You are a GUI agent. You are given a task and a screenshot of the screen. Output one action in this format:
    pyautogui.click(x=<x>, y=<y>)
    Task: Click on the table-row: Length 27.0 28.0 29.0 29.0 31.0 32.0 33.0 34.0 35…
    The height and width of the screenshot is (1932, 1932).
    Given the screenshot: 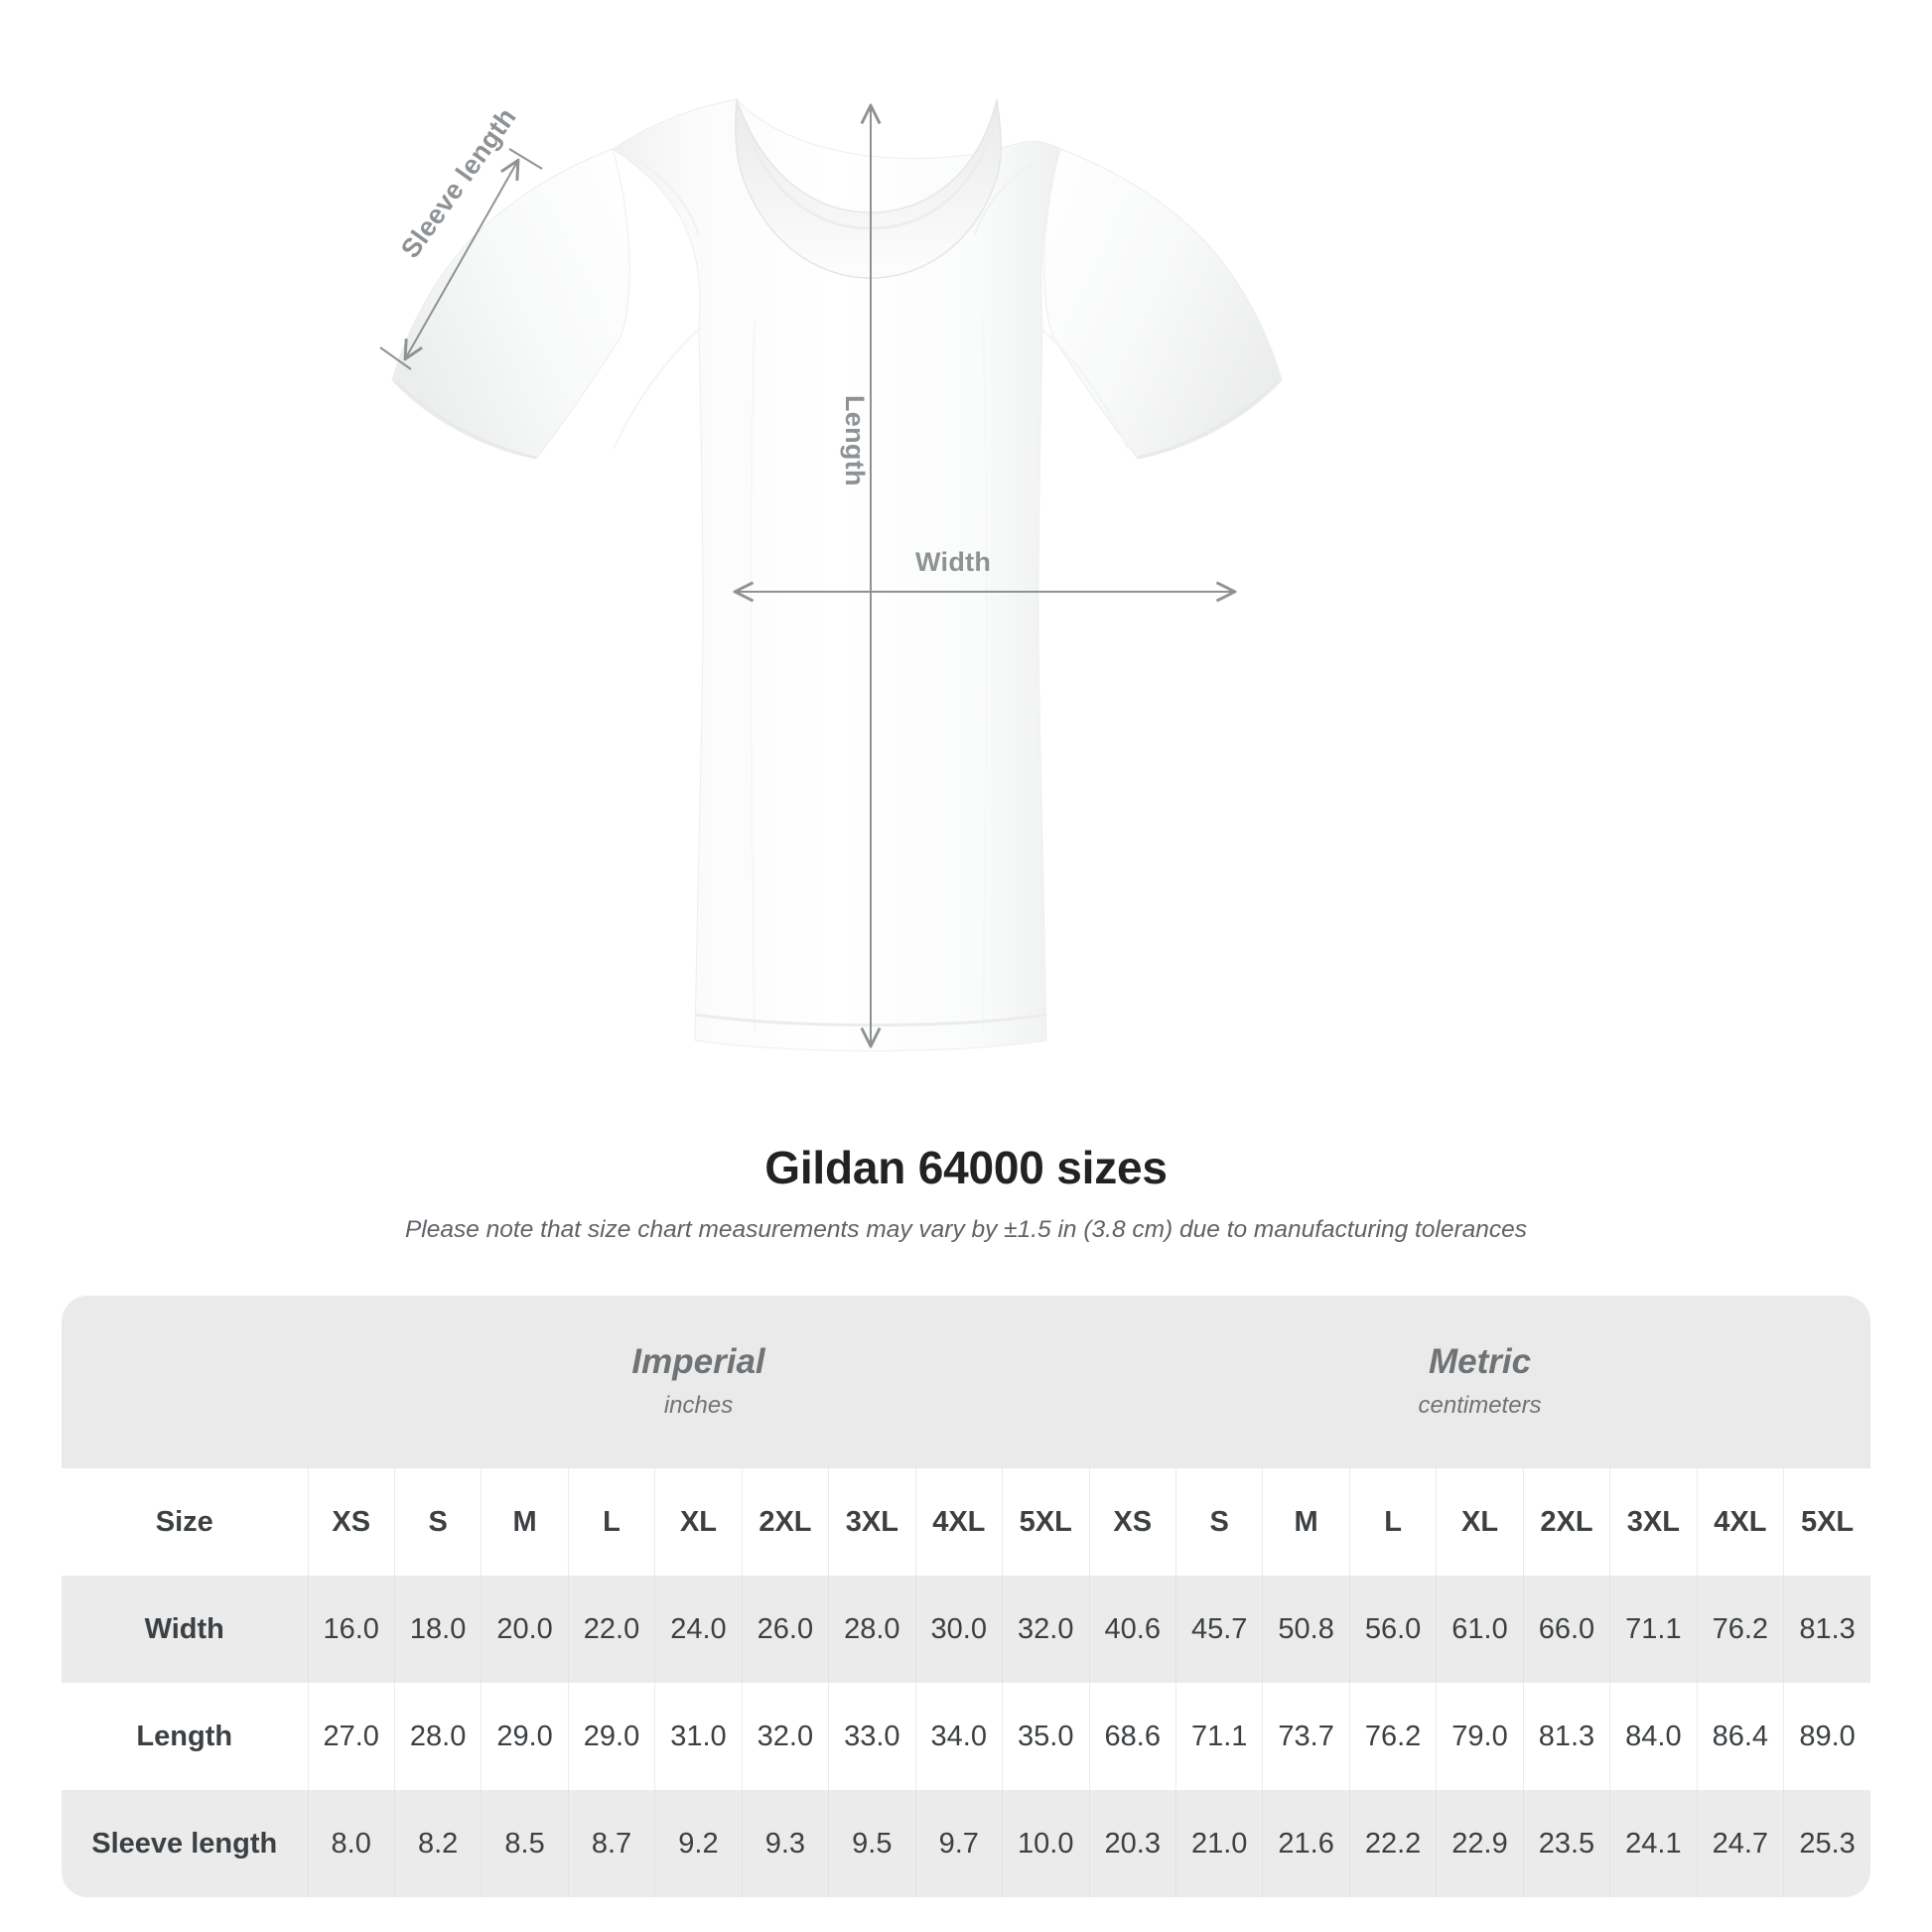 What is the action you would take?
    pyautogui.click(x=966, y=1737)
    